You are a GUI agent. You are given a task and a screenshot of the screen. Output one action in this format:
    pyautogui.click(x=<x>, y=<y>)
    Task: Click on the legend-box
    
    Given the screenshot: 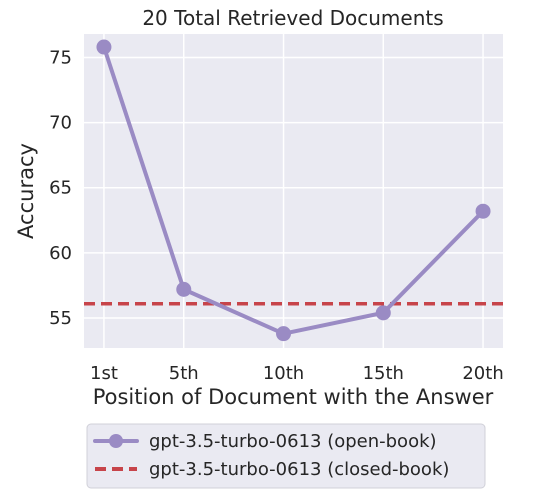 What is the action you would take?
    pyautogui.click(x=286, y=456)
    